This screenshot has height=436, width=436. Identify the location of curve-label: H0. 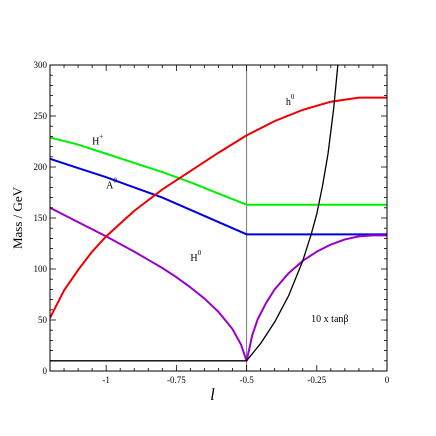
(195, 256).